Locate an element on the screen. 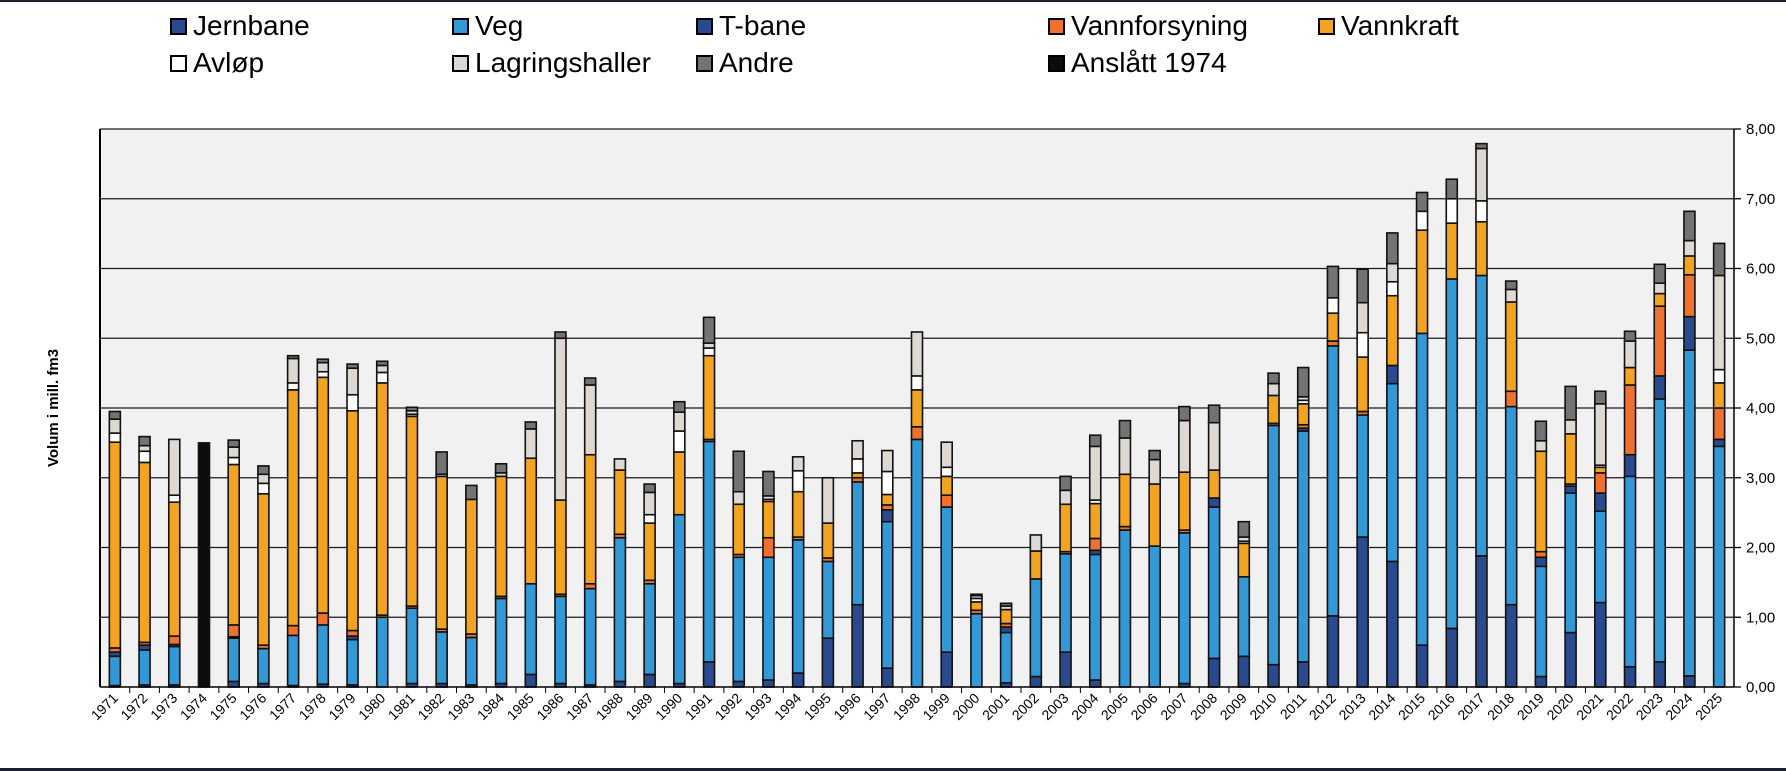 The image size is (1786, 771). bar-segment-lagringshaller-1992 is located at coordinates (739, 498).